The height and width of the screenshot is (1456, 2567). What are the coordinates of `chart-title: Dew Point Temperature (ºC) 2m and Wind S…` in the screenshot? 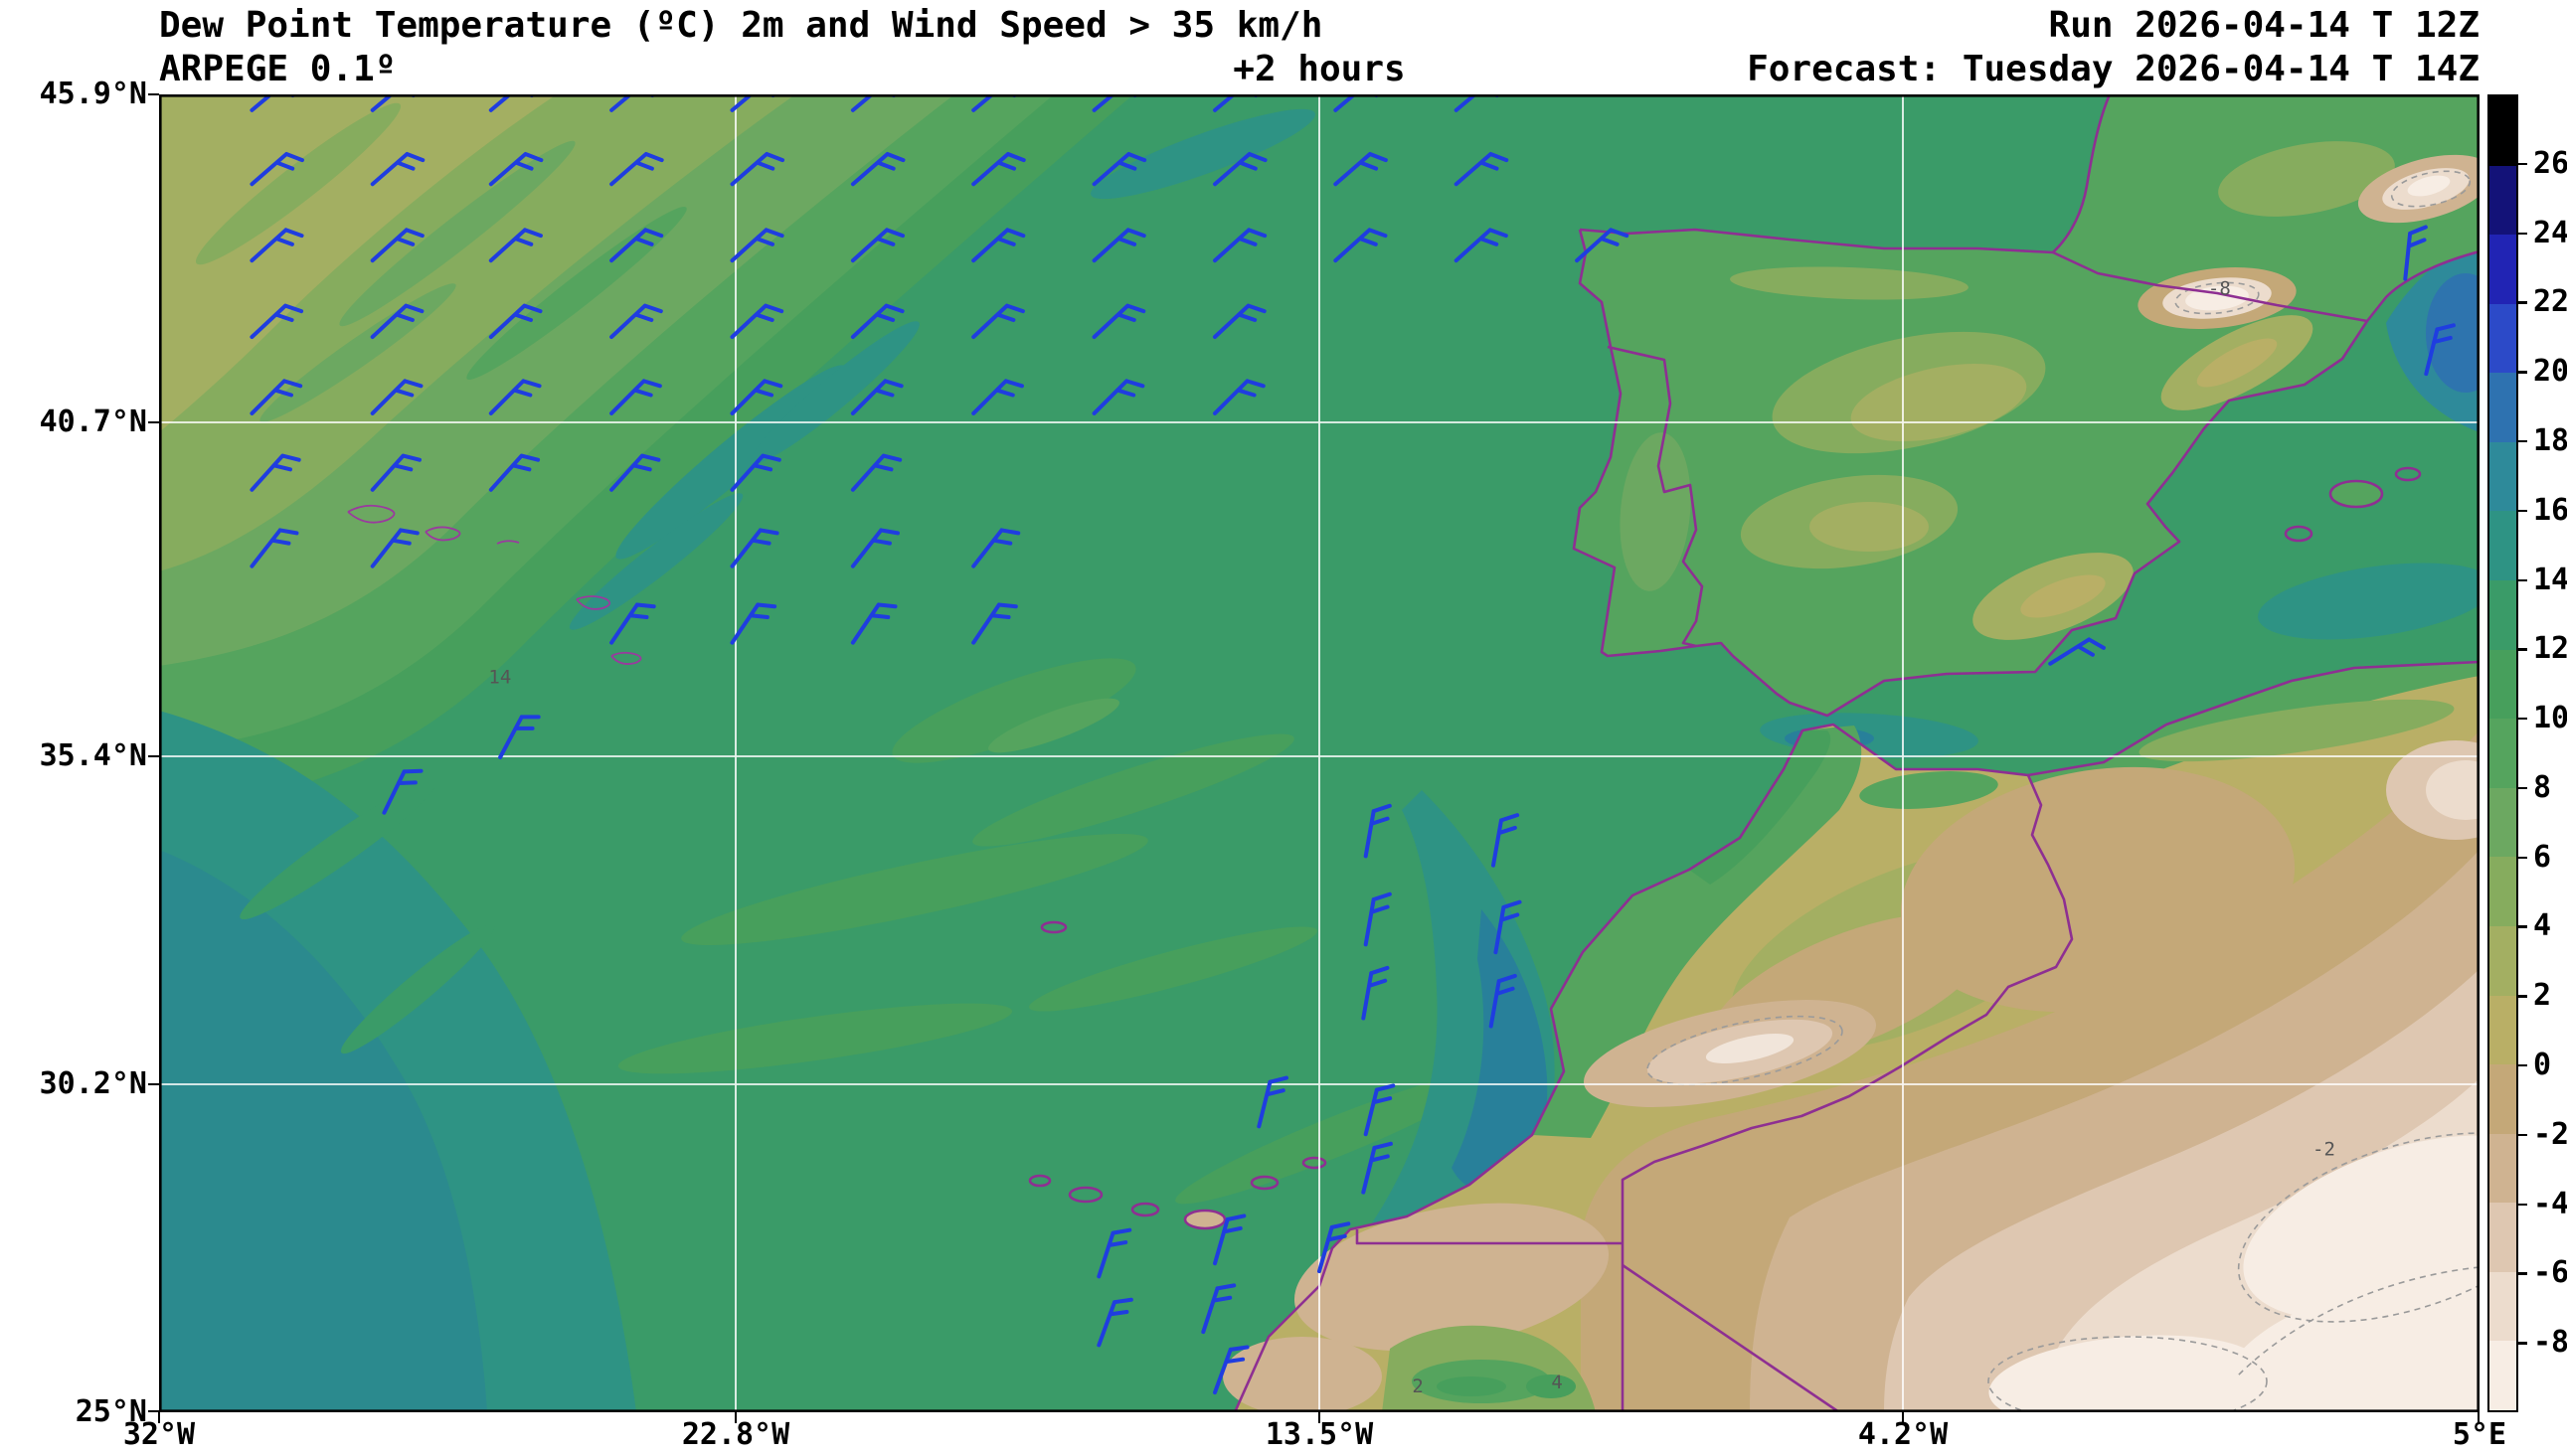 It's located at (741, 25).